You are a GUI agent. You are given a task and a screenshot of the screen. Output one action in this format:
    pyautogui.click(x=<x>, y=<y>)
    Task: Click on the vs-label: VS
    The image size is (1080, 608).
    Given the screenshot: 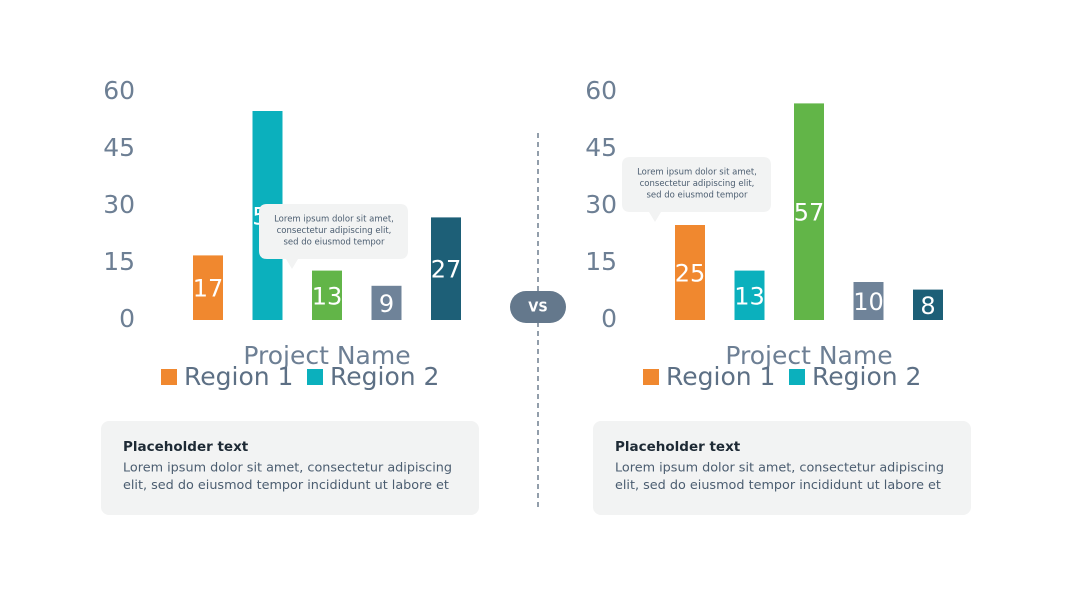 What is the action you would take?
    pyautogui.click(x=537, y=308)
    